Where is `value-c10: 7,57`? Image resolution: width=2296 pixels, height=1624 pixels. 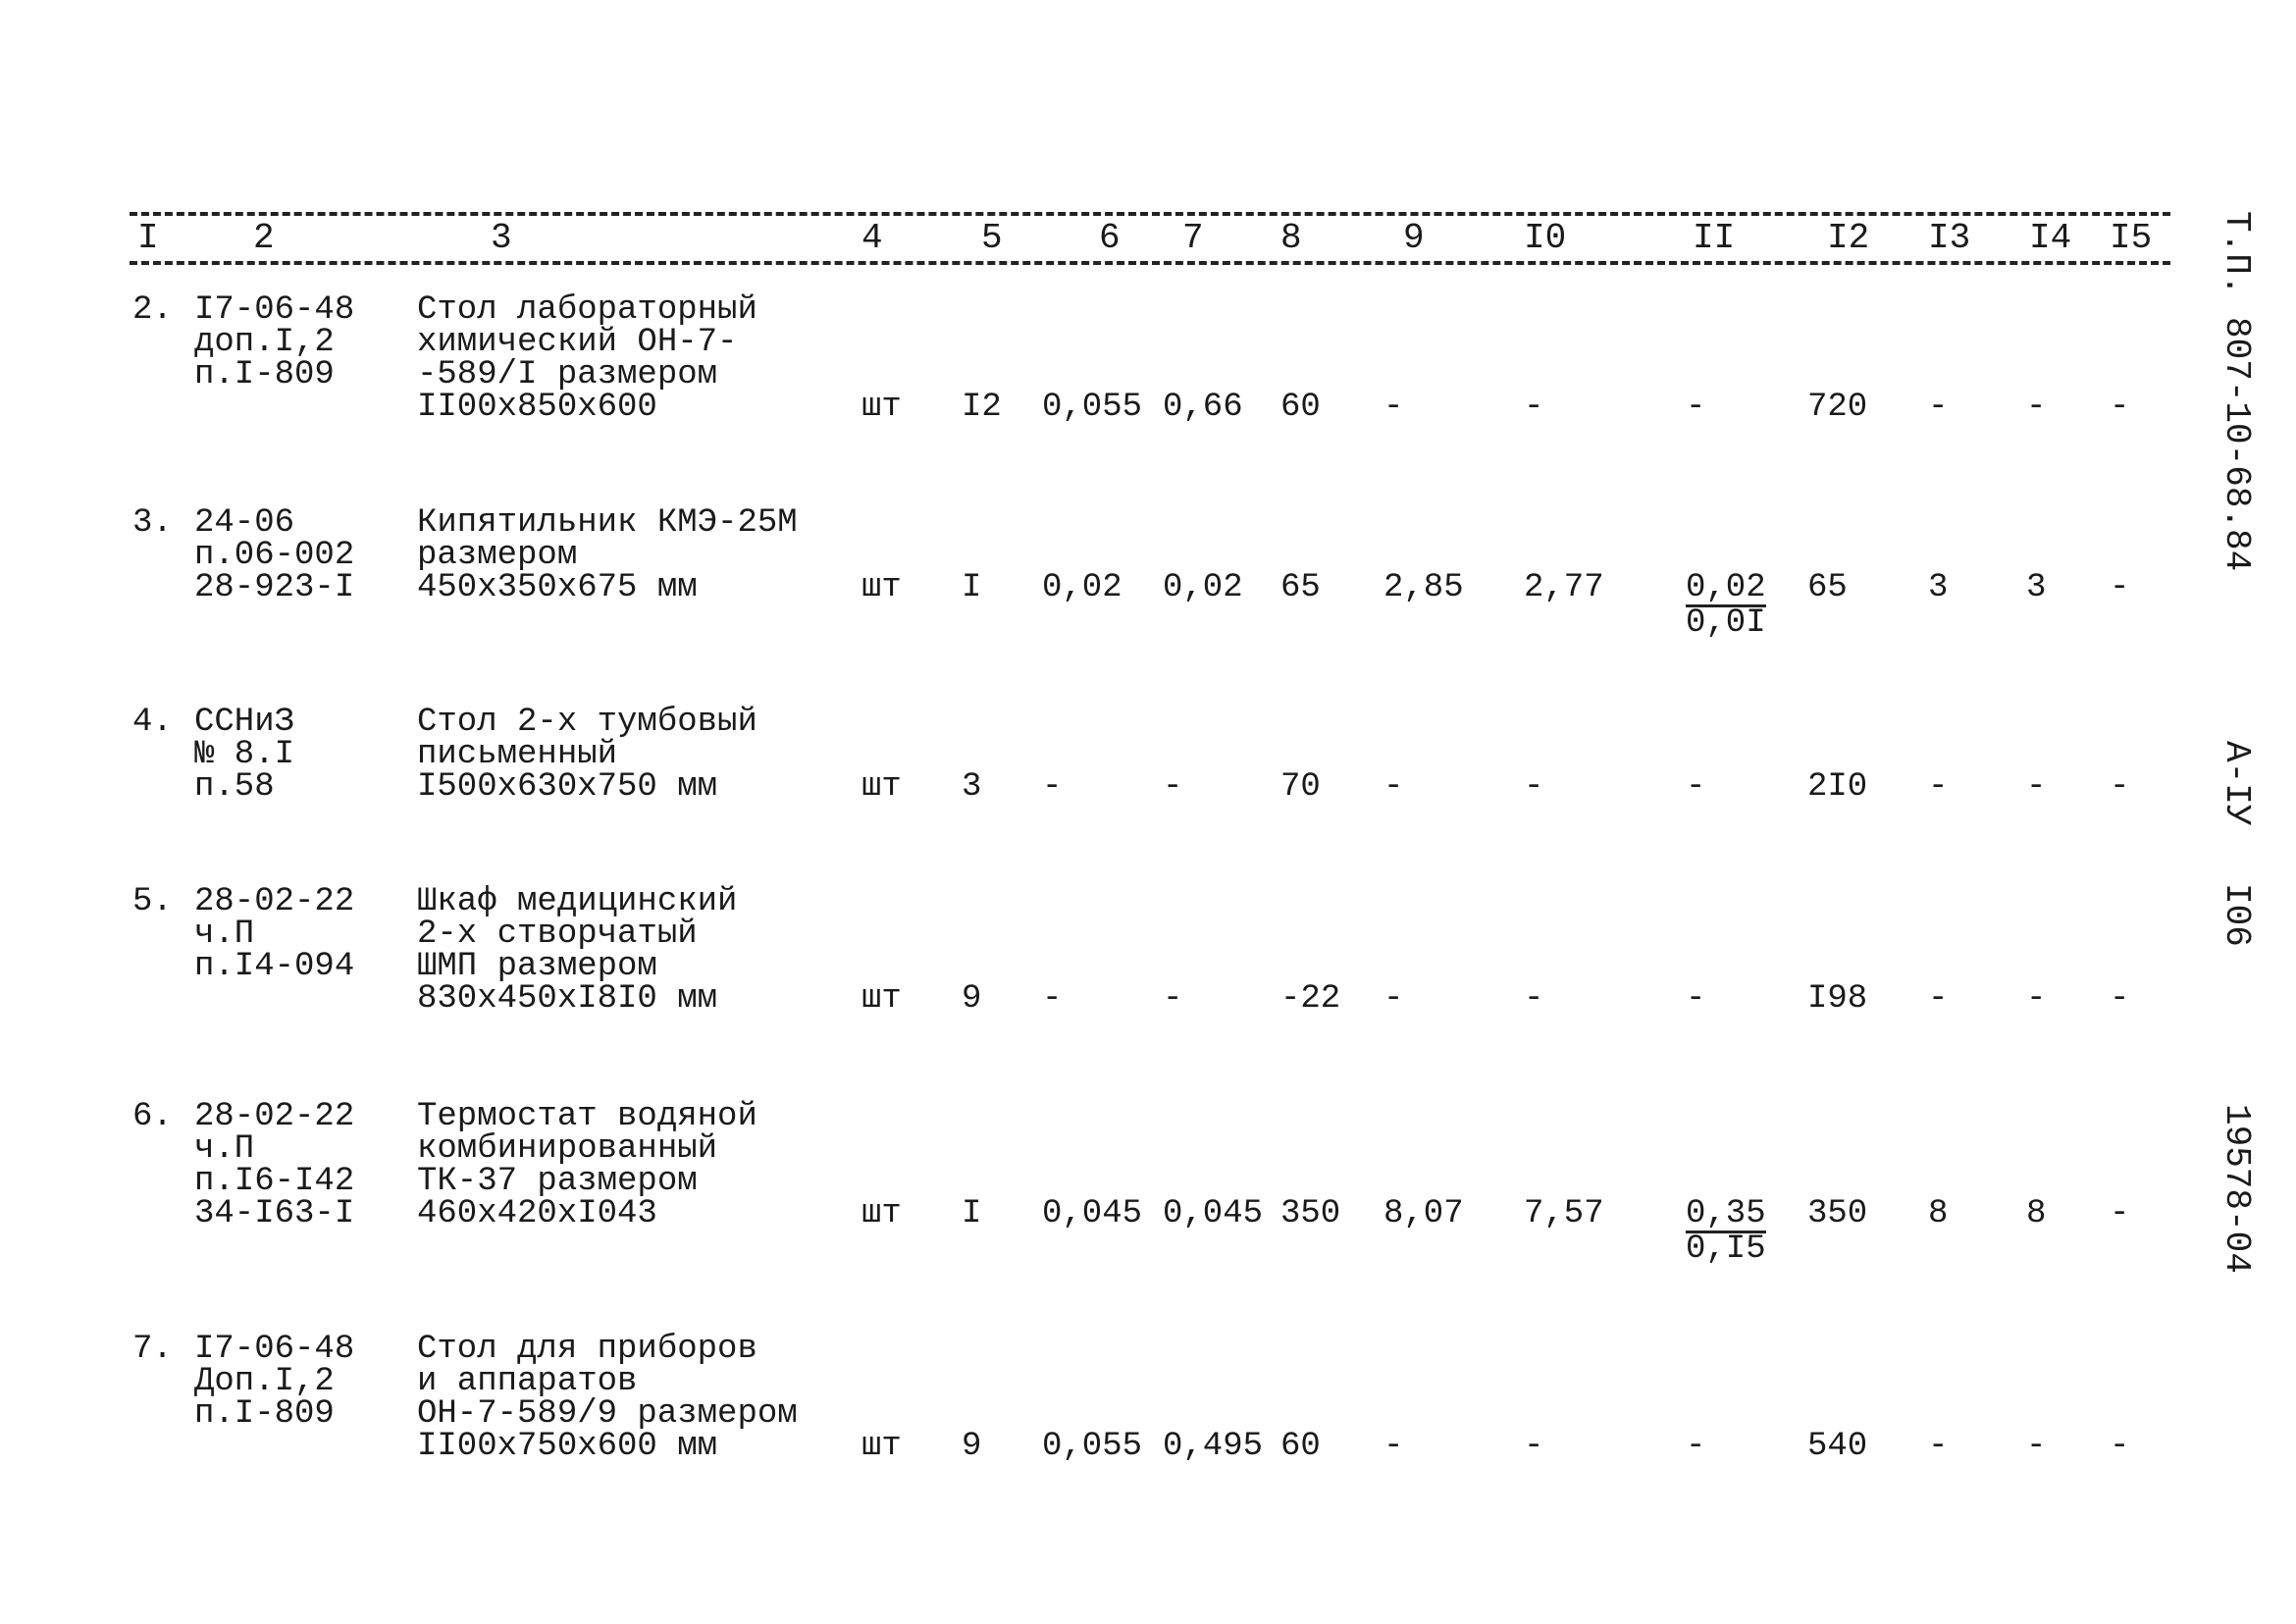 value-c10: 7,57 is located at coordinates (1564, 1213).